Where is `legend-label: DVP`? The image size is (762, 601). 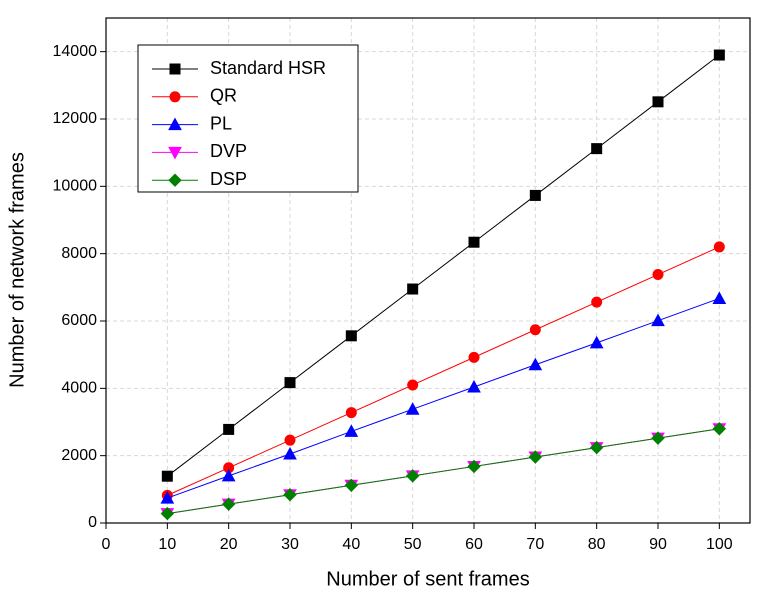
legend-label: DVP is located at coordinates (228, 151).